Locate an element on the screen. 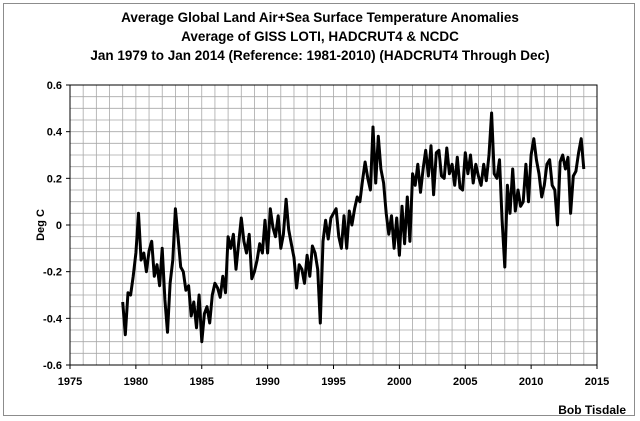 The image size is (640, 421). y-tick-label: -0.4 is located at coordinates (53, 319).